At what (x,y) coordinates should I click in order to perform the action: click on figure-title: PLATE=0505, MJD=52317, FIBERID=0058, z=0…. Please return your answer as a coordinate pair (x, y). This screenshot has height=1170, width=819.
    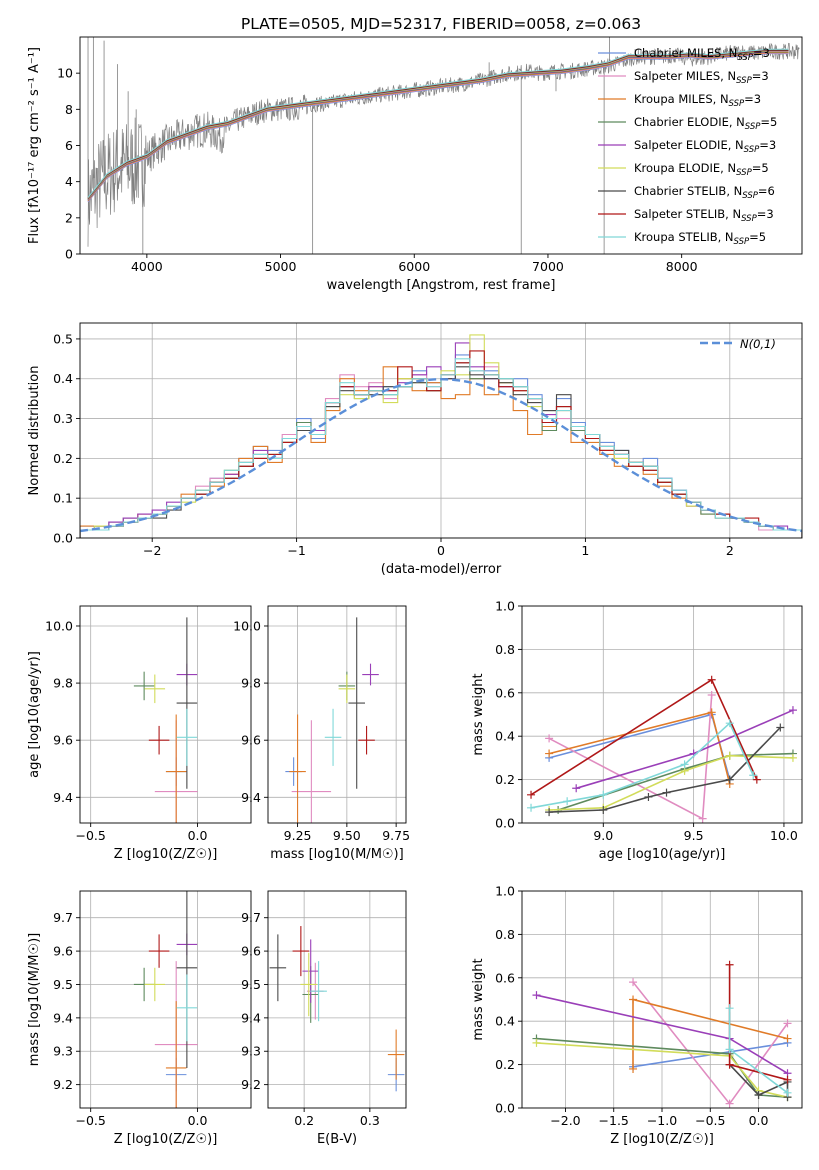
    Looking at the image, I should click on (441, 24).